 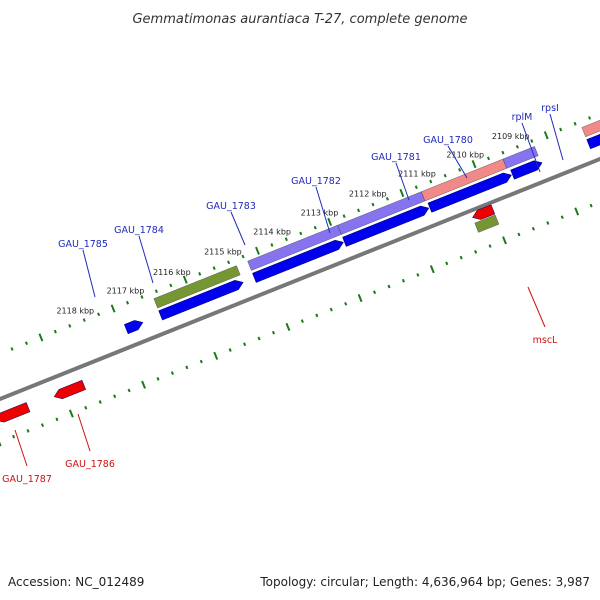 I want to click on gene-label: GAU_1784, so click(x=139, y=230).